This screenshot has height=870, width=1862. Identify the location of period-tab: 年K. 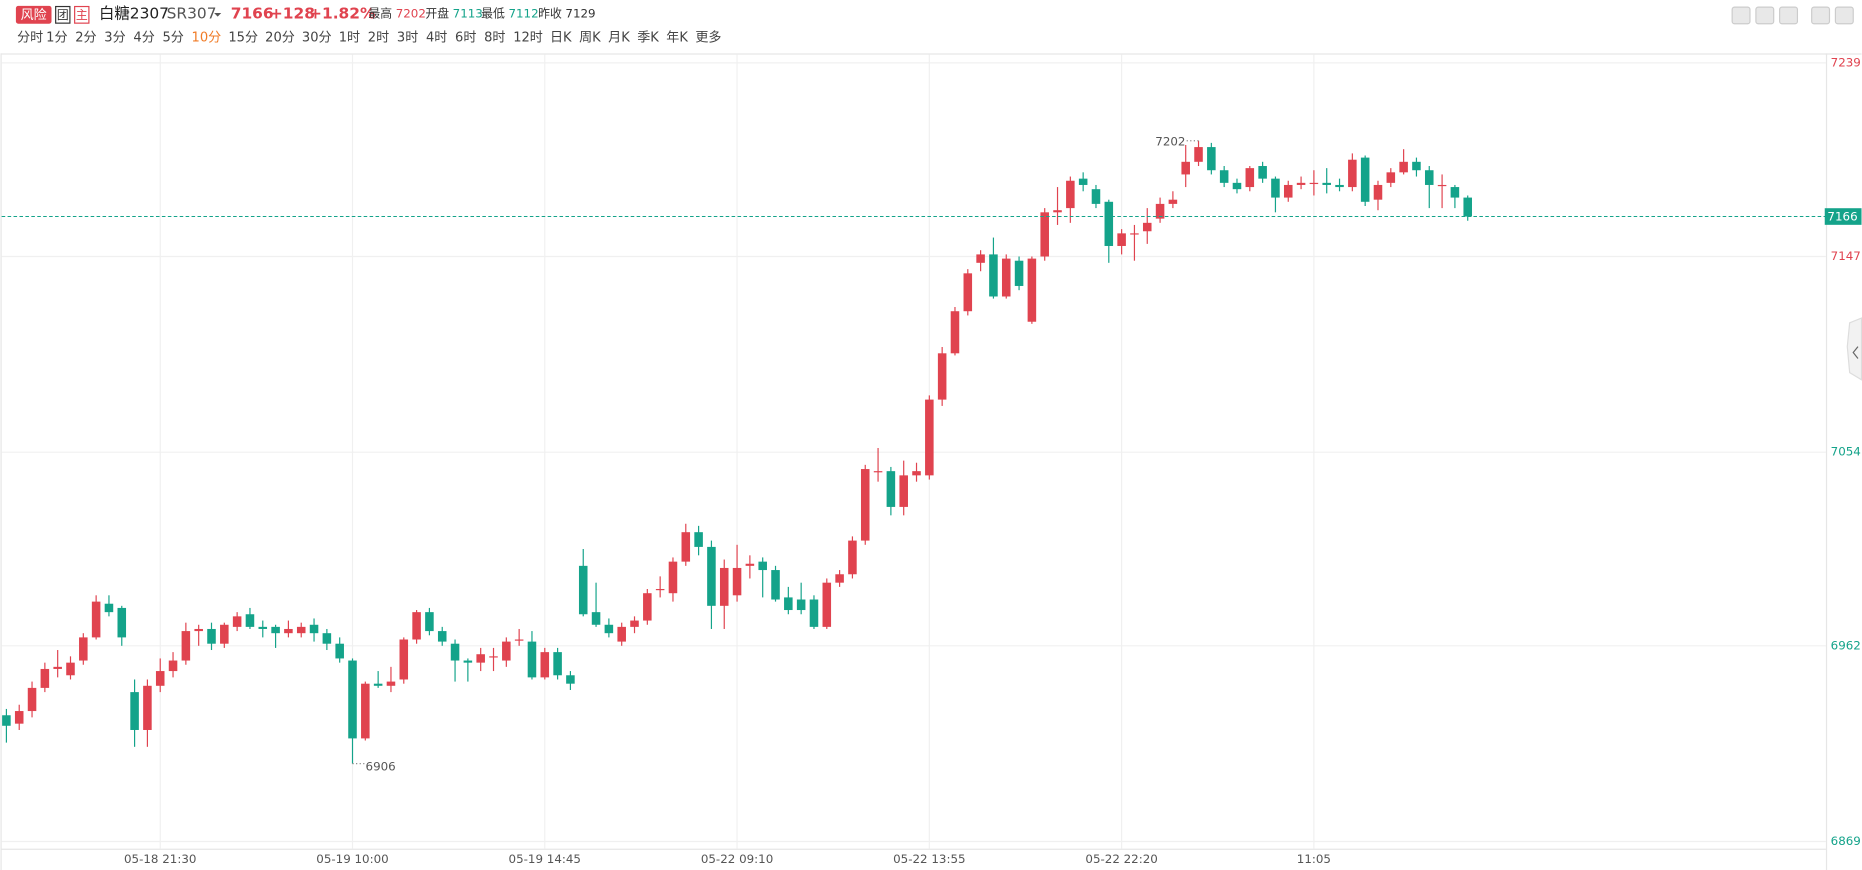
(677, 37).